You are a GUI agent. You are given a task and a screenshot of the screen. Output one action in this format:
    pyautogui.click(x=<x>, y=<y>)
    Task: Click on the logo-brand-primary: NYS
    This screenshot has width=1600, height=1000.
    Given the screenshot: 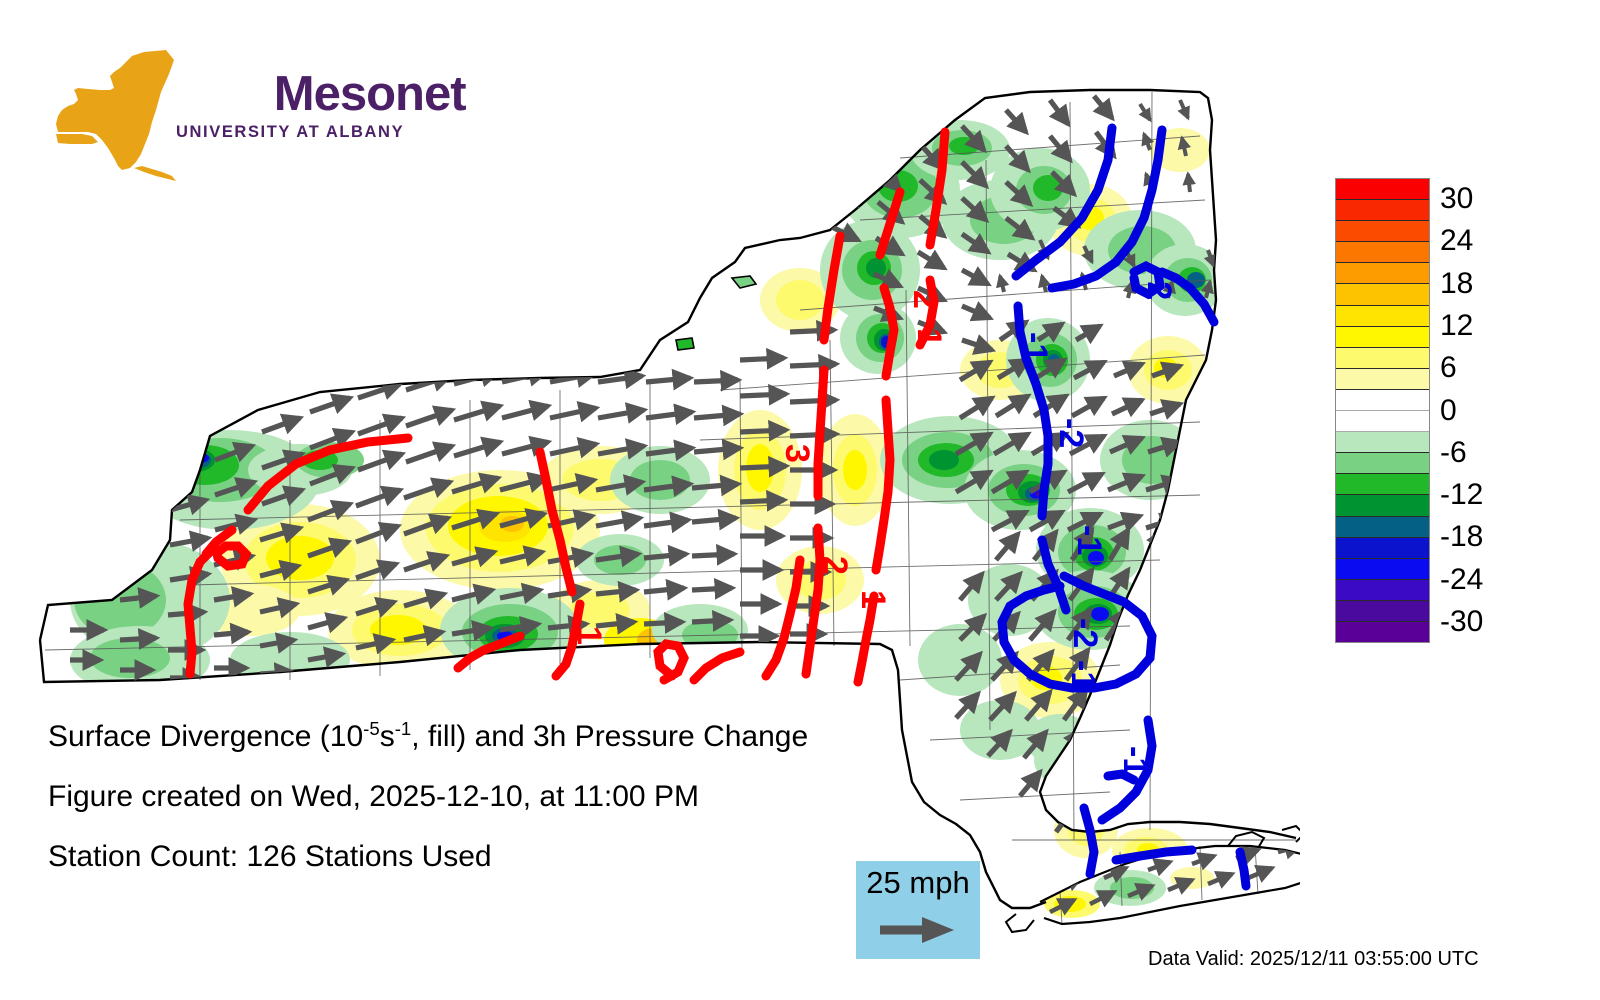 What is the action you would take?
    pyautogui.click(x=225, y=94)
    